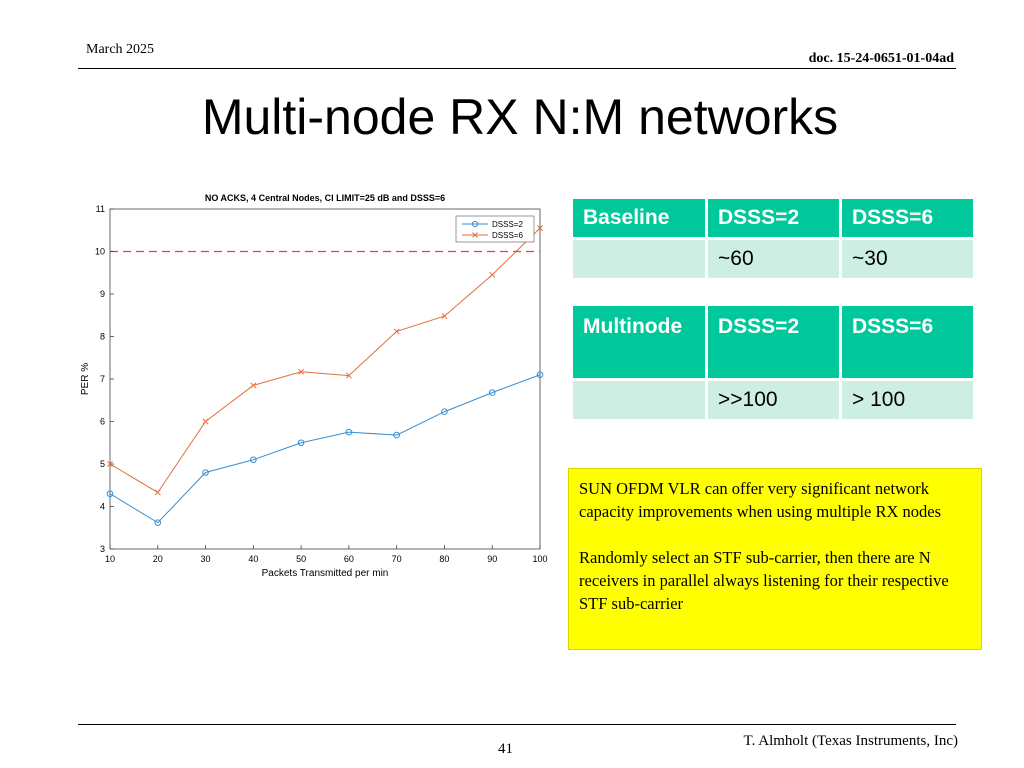  Describe the element at coordinates (444, 559) in the screenshot. I see `x-tick-label: 80` at that location.